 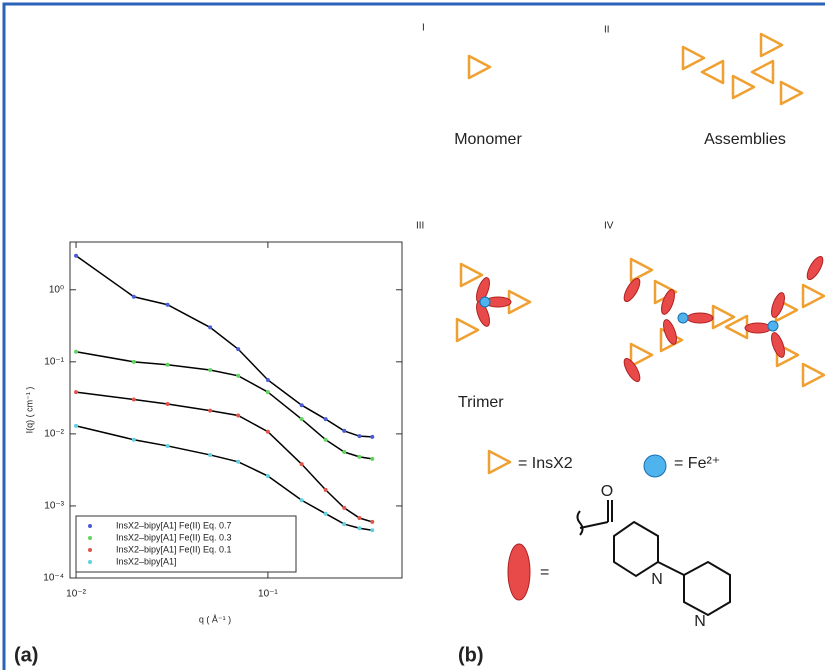 I want to click on legend-text: =, so click(x=544, y=572).